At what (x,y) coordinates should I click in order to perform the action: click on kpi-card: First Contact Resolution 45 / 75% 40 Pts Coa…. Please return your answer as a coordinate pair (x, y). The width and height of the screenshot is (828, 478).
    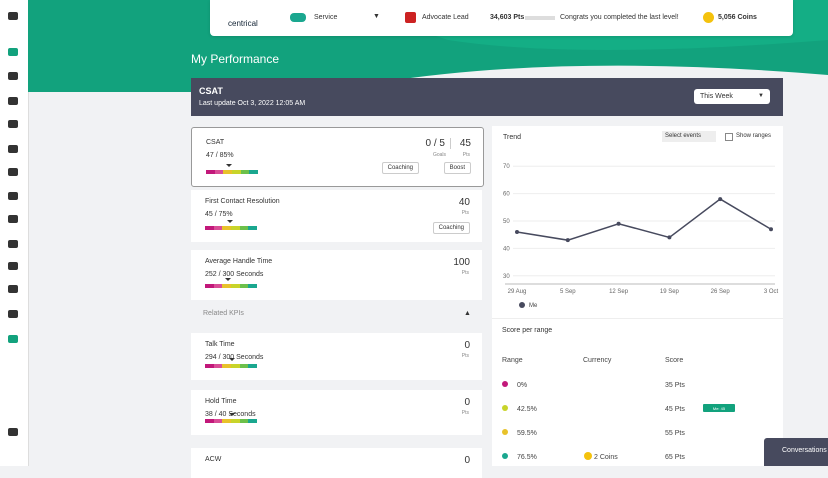
    Looking at the image, I should click on (336, 216).